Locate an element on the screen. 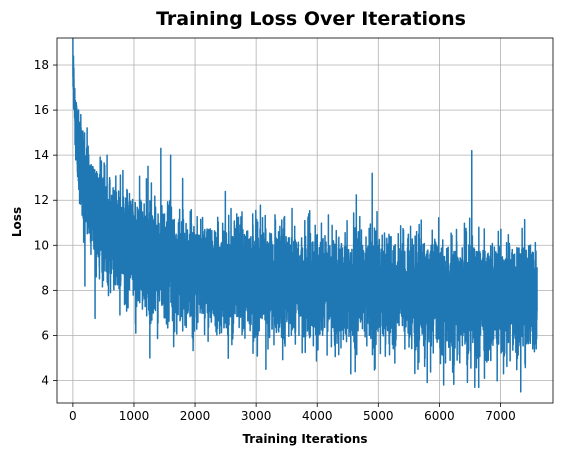  x-tick-label: 2000 is located at coordinates (195, 416).